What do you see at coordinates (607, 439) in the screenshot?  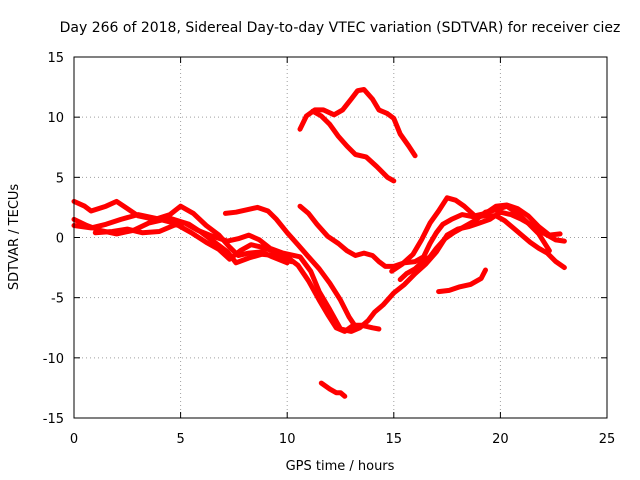 I see `x-tick-label: 25` at bounding box center [607, 439].